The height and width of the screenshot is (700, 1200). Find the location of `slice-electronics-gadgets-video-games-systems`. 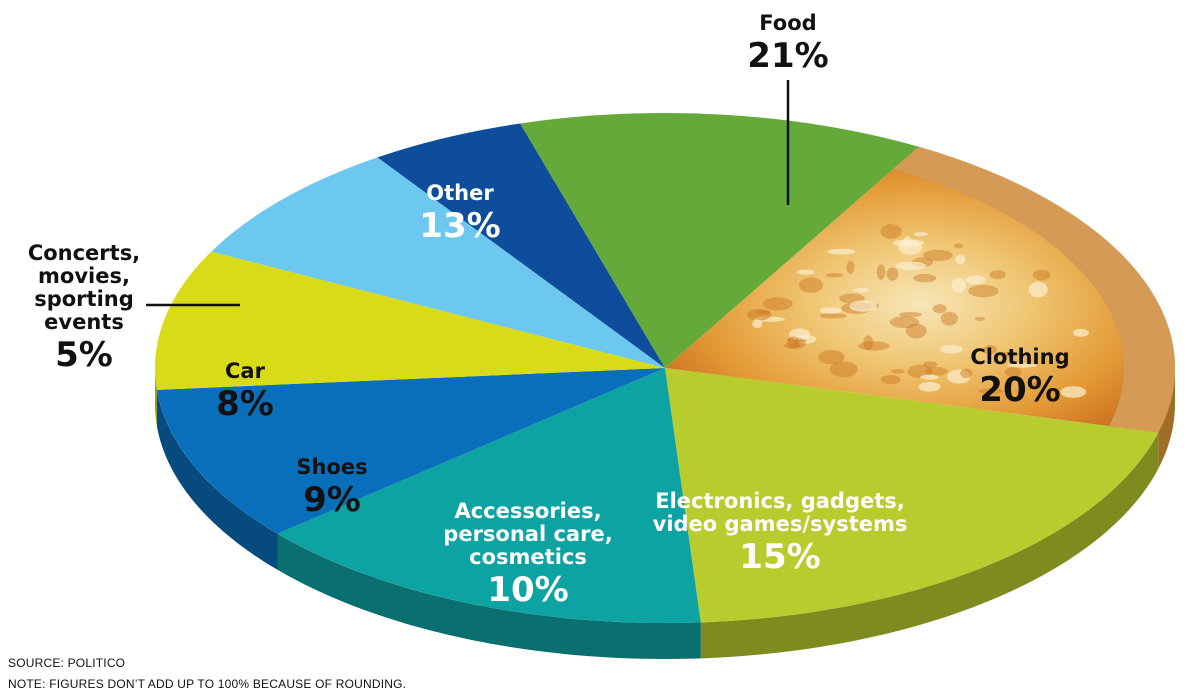

slice-electronics-gadgets-video-games-systems is located at coordinates (489, 495).